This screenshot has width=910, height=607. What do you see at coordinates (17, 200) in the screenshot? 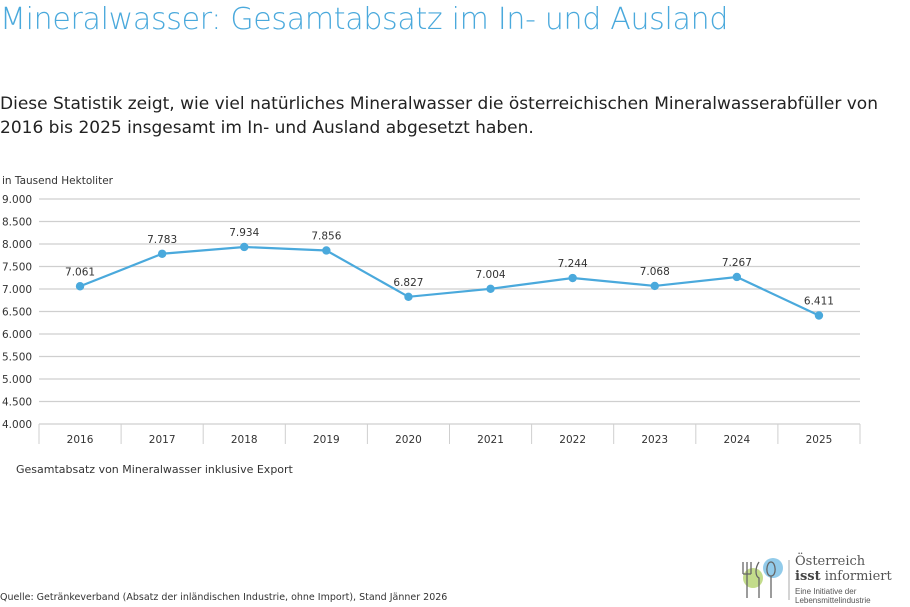
I see `y-tick-label: 9.000` at bounding box center [17, 200].